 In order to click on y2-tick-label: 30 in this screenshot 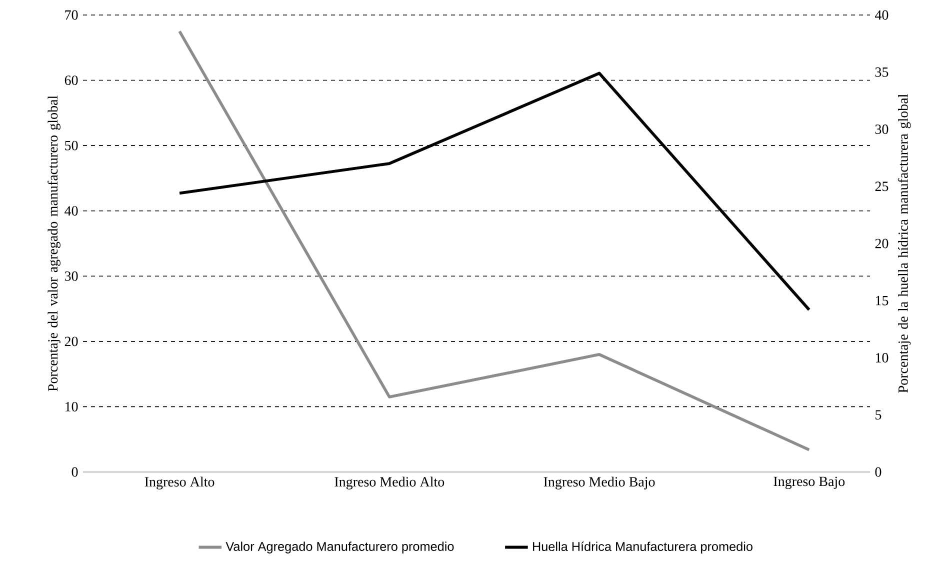, I will do `click(881, 129)`.